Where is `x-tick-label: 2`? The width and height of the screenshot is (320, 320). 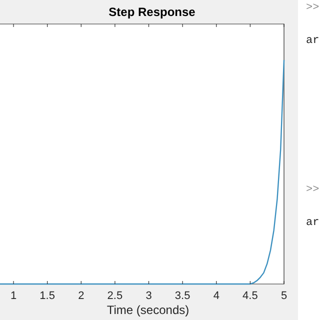
x-tick-label: 2 is located at coordinates (81, 296).